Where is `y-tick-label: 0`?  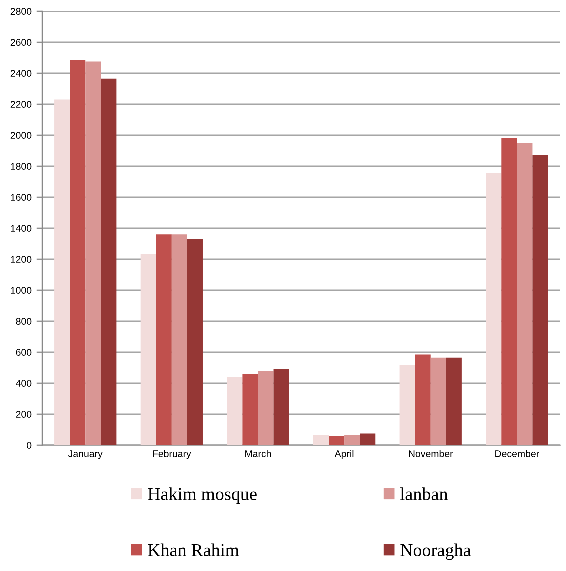 y-tick-label: 0 is located at coordinates (29, 445).